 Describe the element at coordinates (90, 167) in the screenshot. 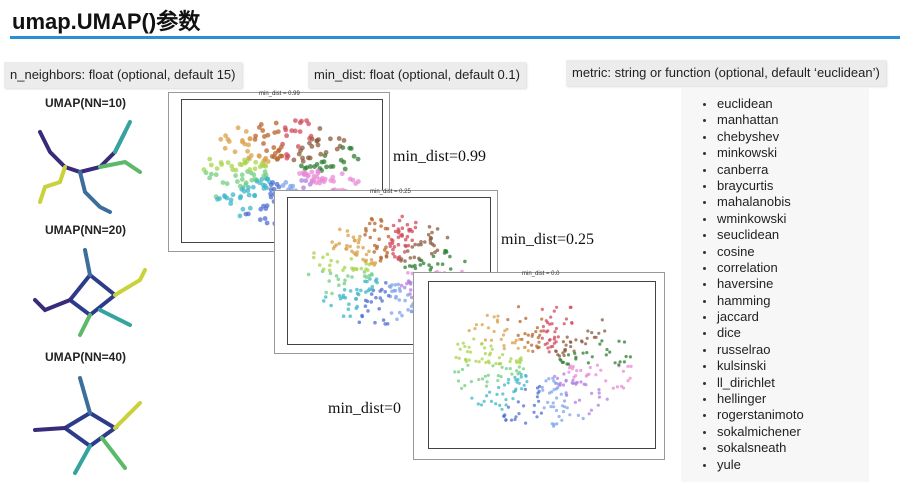

I see `umap-nn10-image` at that location.